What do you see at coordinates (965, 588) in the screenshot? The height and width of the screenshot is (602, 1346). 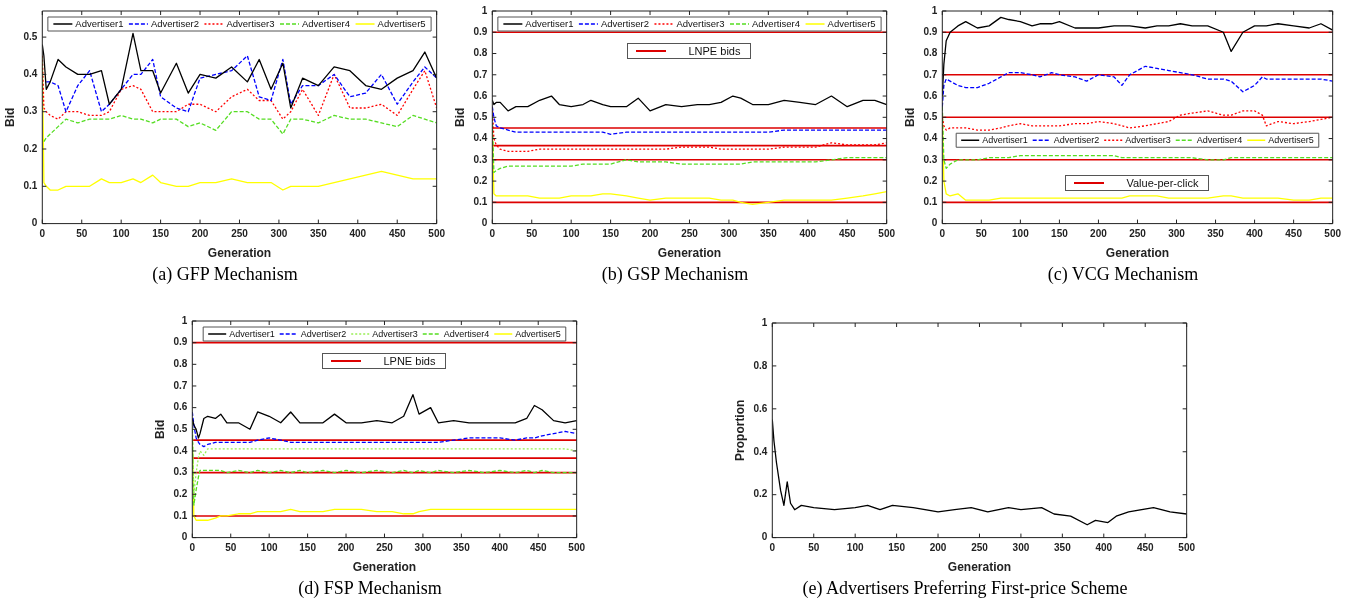 I see `text: (e) Advertisers Preferring First-price Scheme` at bounding box center [965, 588].